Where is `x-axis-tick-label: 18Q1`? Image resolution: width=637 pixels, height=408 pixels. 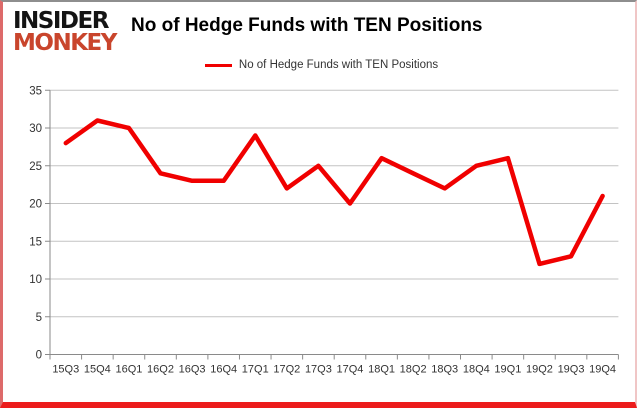 x-axis-tick-label: 18Q1 is located at coordinates (381, 370).